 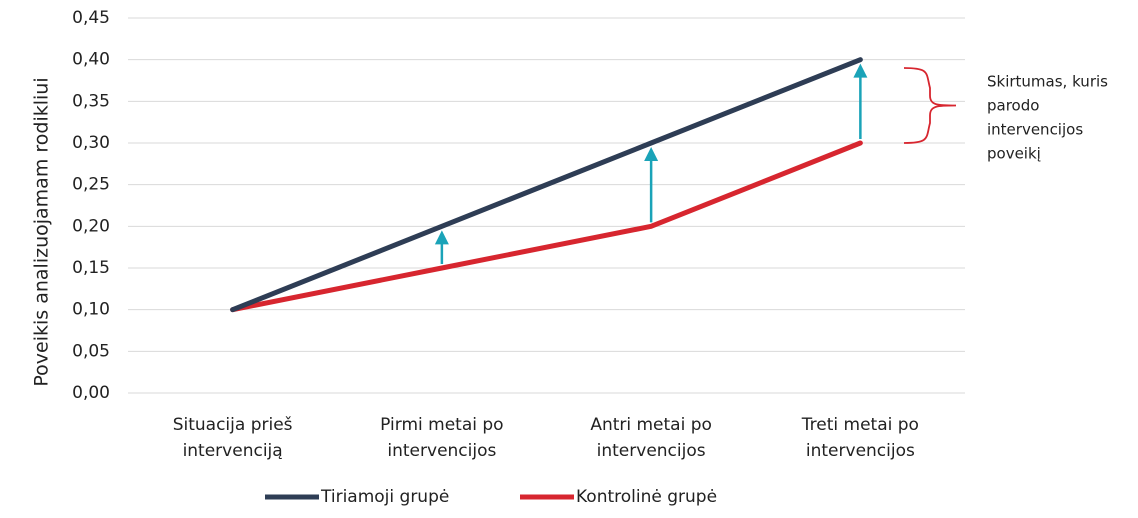 What do you see at coordinates (91, 101) in the screenshot?
I see `y-tick-label: 0,35` at bounding box center [91, 101].